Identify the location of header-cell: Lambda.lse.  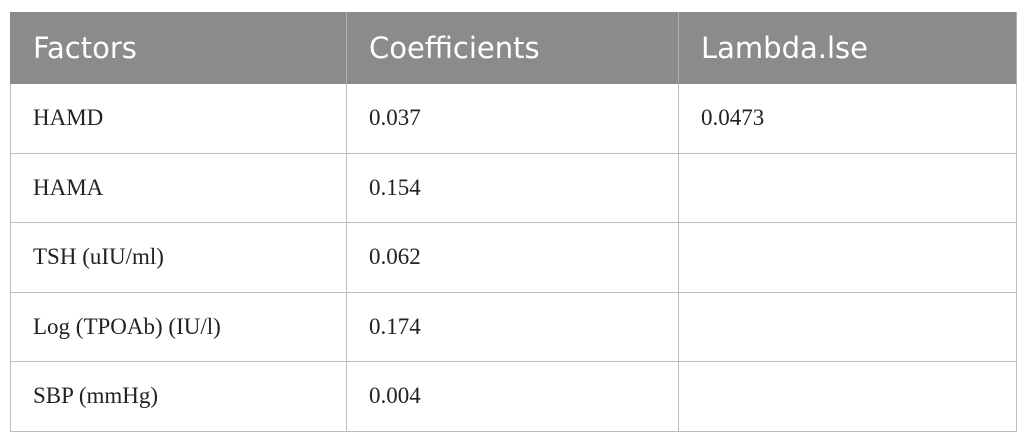
(847, 48).